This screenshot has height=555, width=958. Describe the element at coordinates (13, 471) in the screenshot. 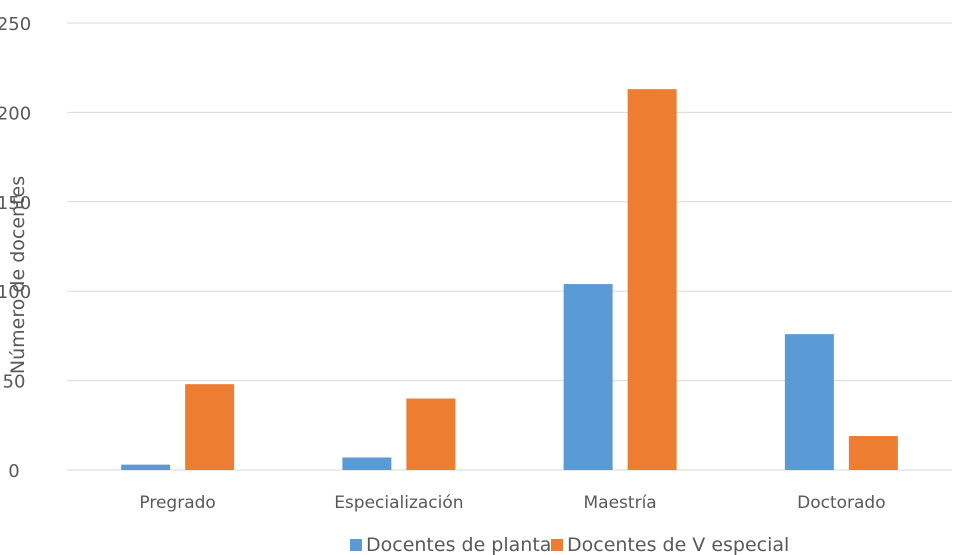

I see `y-tick-label: 0` at that location.